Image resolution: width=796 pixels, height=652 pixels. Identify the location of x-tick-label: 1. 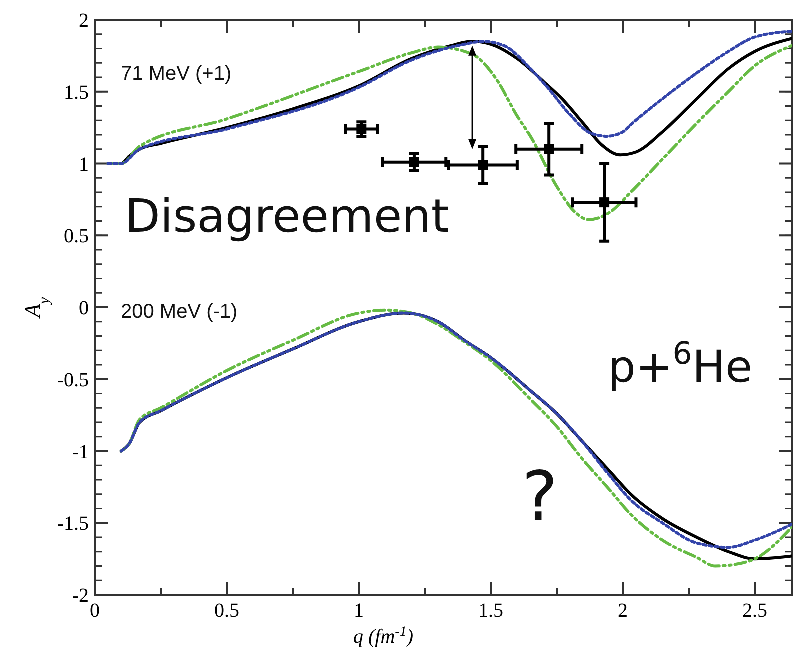
(359, 611).